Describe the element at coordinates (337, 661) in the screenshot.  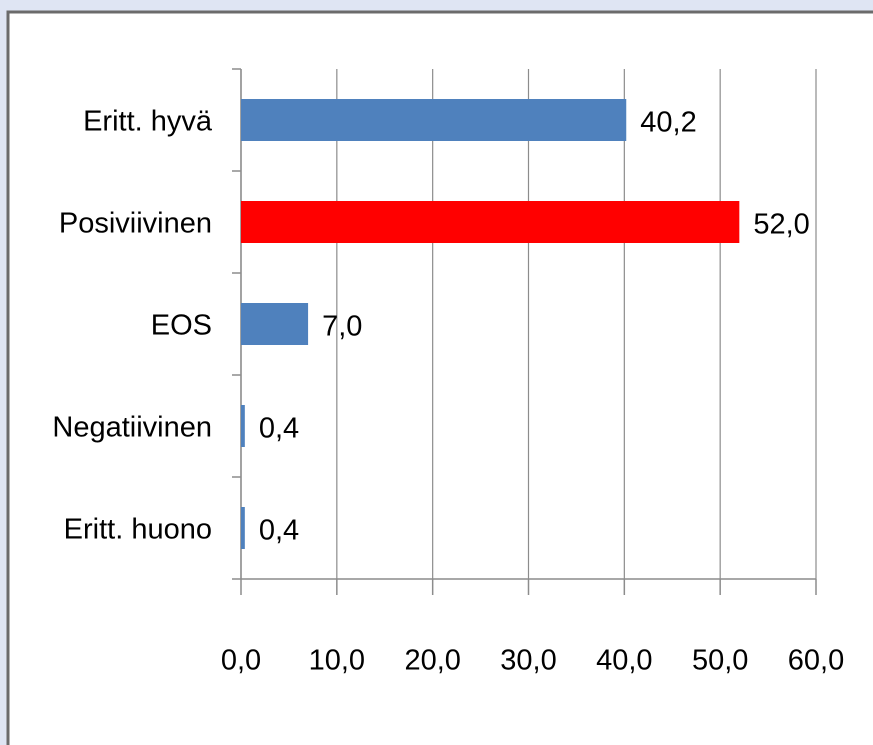
I see `x-tick-label: 10,0` at that location.